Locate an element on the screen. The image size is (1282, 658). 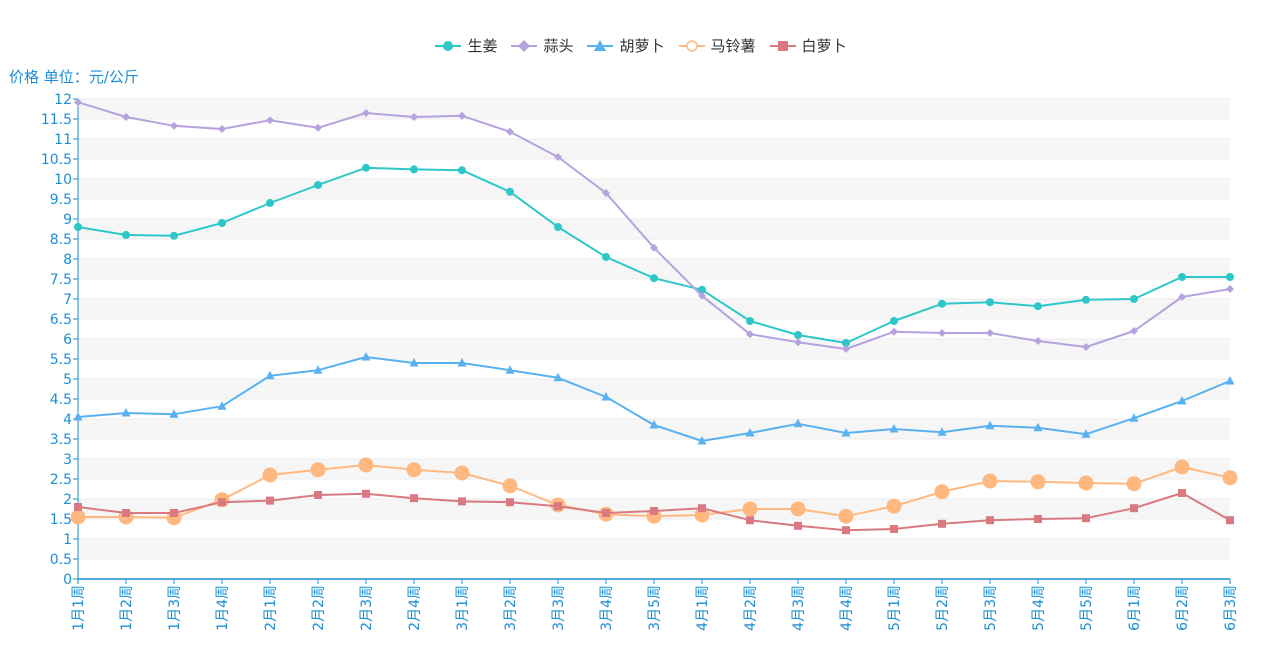
x-tick-label: 2月4周 is located at coordinates (415, 608).